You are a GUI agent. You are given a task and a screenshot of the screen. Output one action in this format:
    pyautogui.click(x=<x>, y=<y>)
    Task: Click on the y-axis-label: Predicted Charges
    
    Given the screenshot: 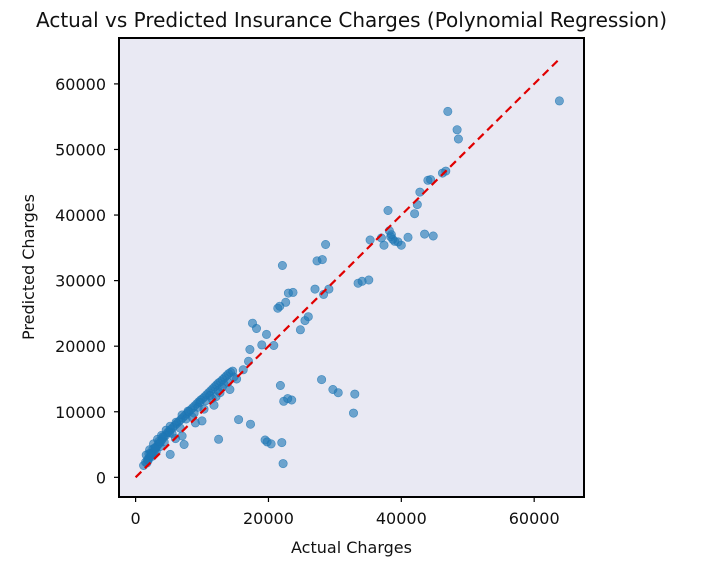 What is the action you would take?
    pyautogui.click(x=28, y=267)
    